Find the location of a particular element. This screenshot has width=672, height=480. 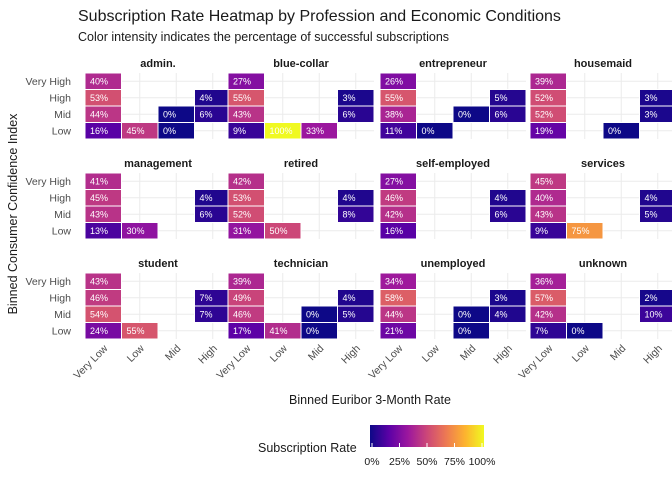

panel-retired: retired 42% 53% 52% 31% 50% 4% 8% is located at coordinates (301, 199).